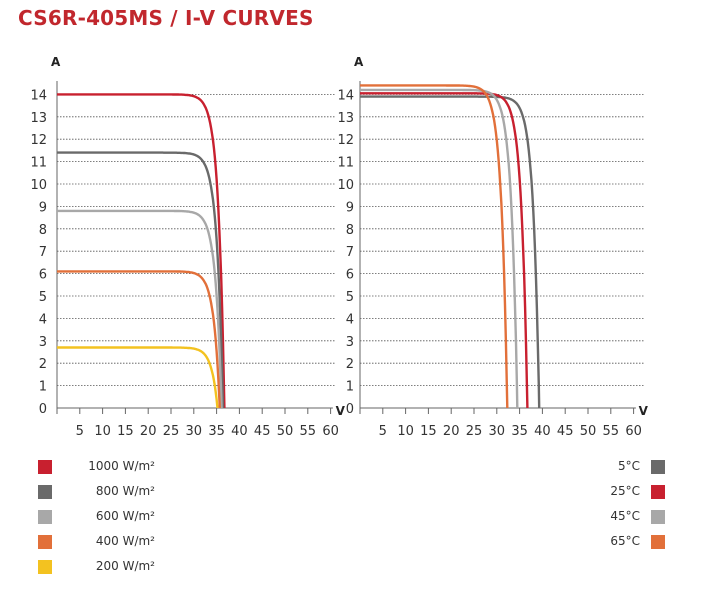 The image size is (715, 601). I want to click on legend-label: 65°C, so click(625, 541).